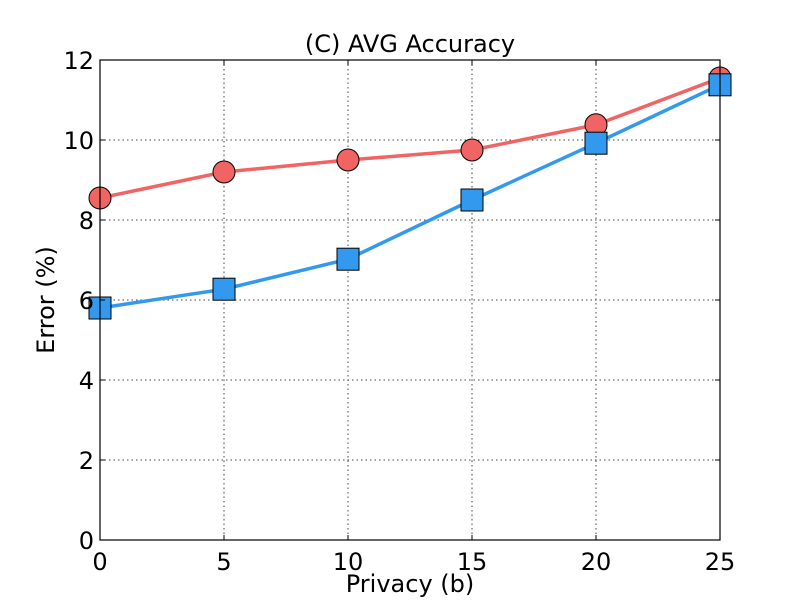 The height and width of the screenshot is (600, 800). Describe the element at coordinates (86, 301) in the screenshot. I see `y-tick-label: 6` at that location.